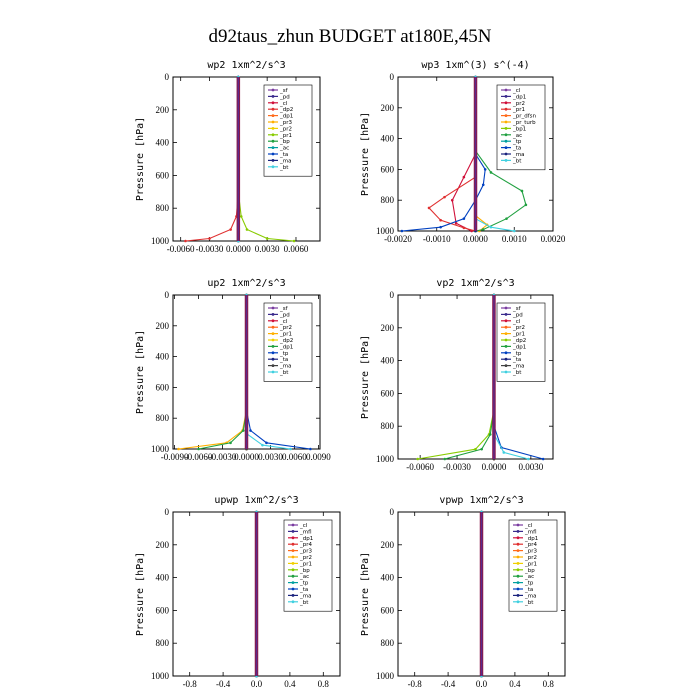 This screenshot has height=700, width=700. What do you see at coordinates (516, 322) in the screenshot?
I see `legend-entry: _cl` at bounding box center [516, 322].